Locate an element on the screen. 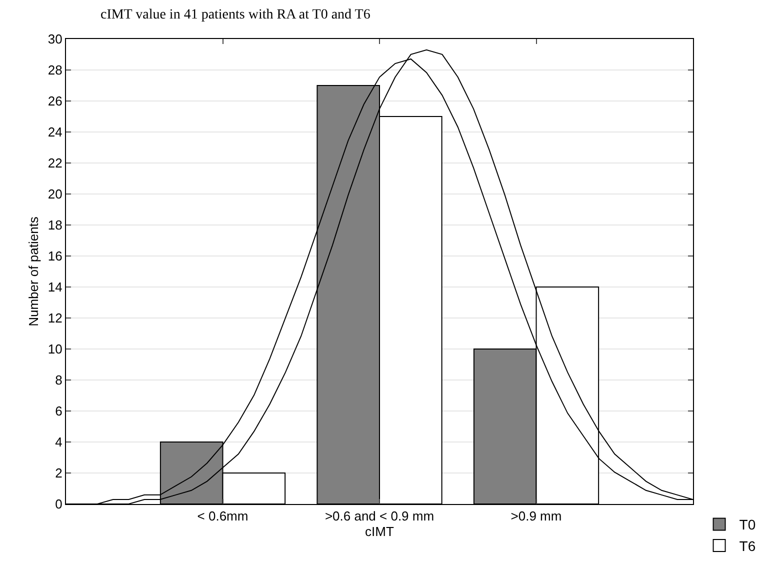 Image resolution: width=773 pixels, height=574 pixels. y-axis-title: Number of patients is located at coordinates (33, 271).